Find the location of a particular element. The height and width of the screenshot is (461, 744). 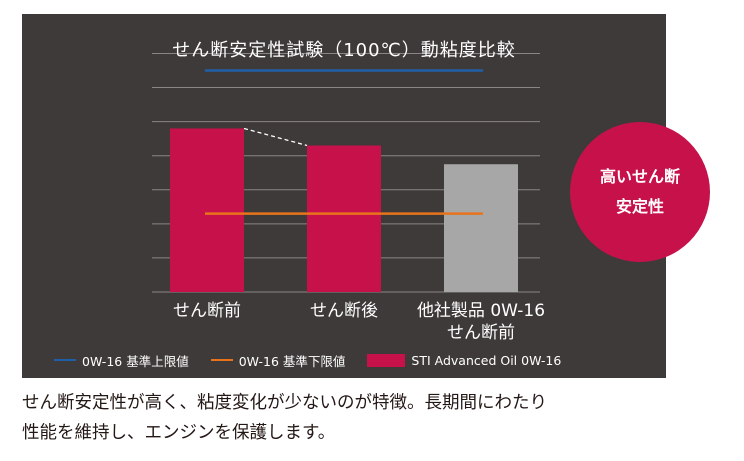

badge-text-line1: 高いせん断 is located at coordinates (639, 176).